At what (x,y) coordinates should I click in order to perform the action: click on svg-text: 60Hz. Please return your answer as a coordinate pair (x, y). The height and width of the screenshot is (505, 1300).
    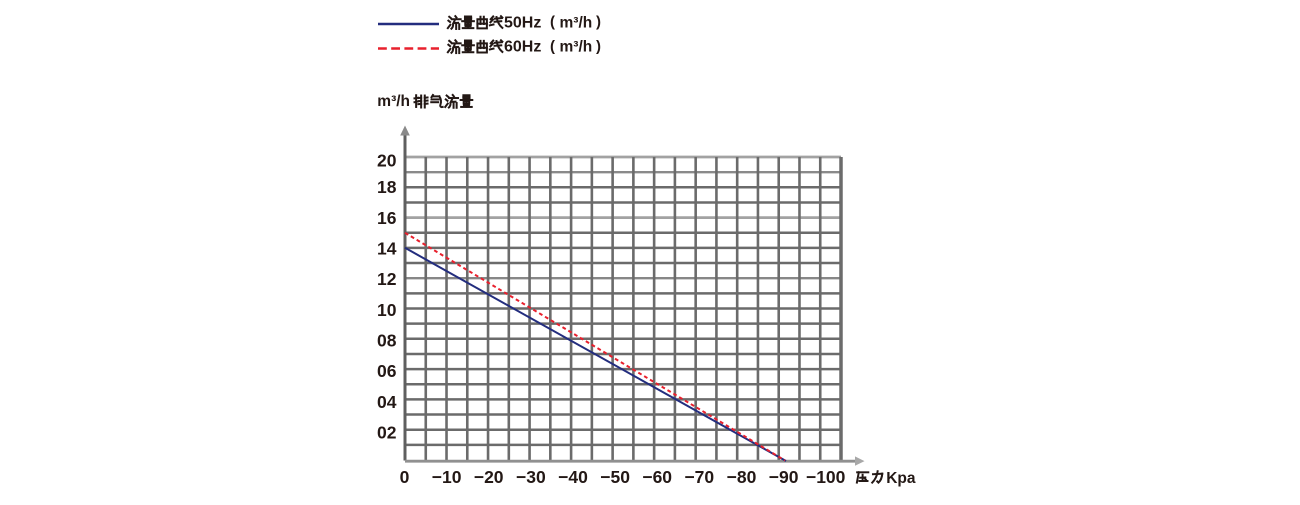
    Looking at the image, I should click on (522, 47).